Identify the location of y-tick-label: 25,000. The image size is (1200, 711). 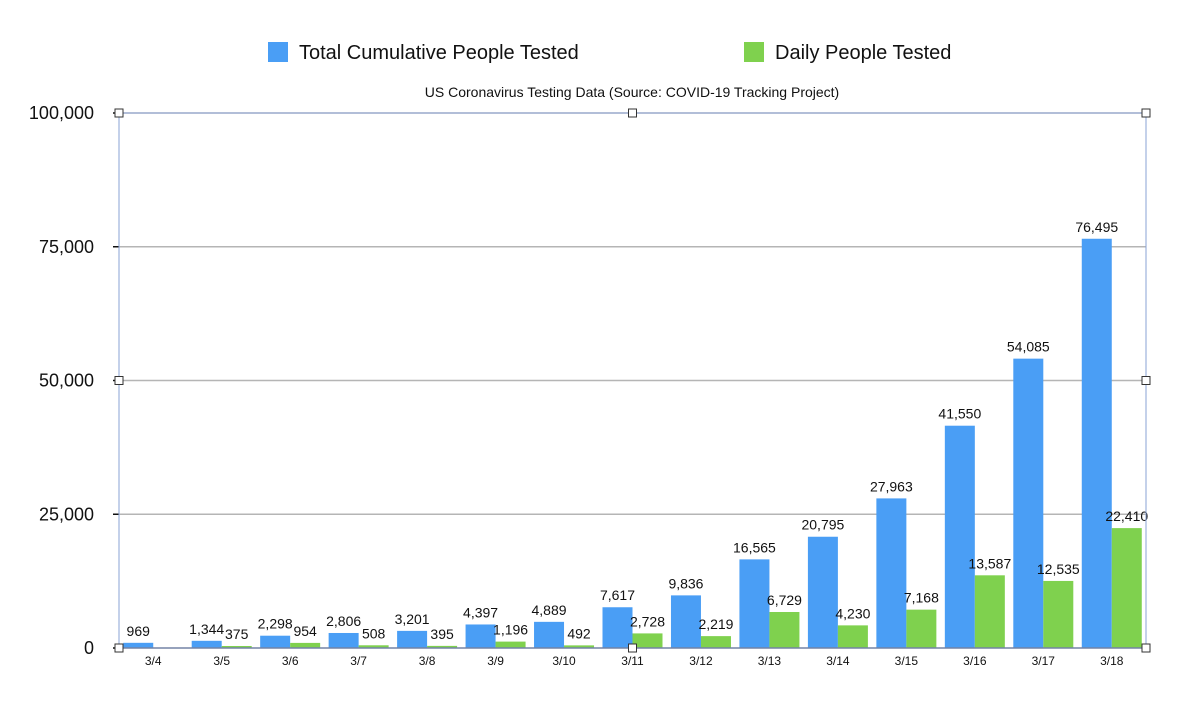
(66, 514).